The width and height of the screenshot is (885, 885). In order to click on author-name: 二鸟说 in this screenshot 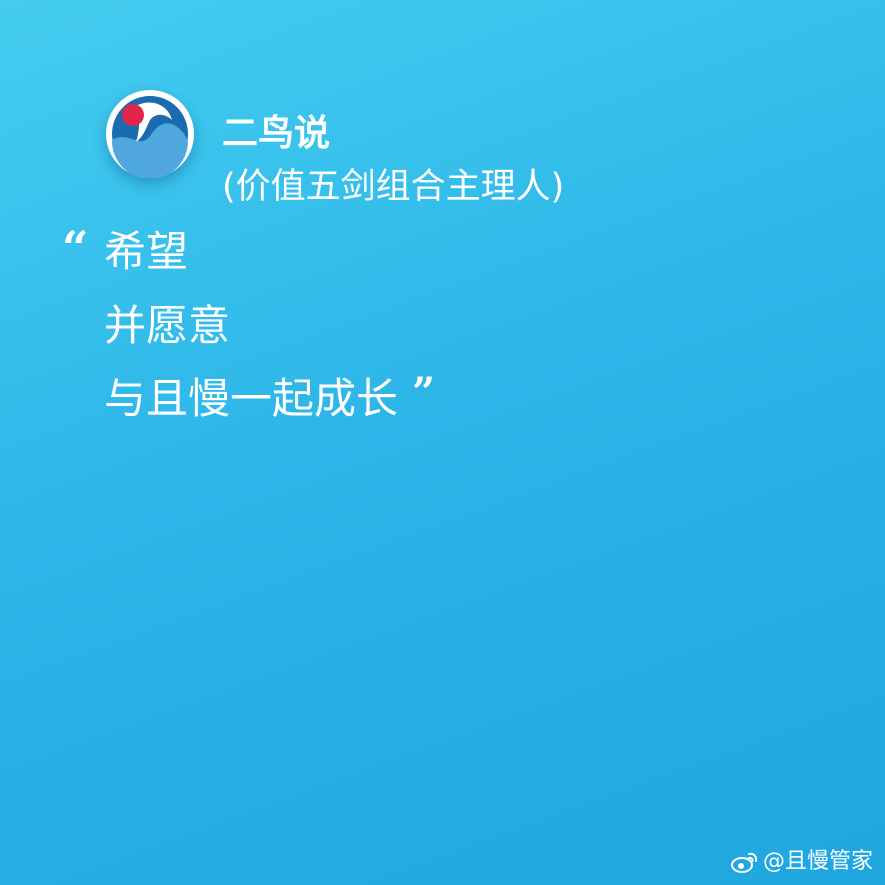, I will do `click(276, 133)`.